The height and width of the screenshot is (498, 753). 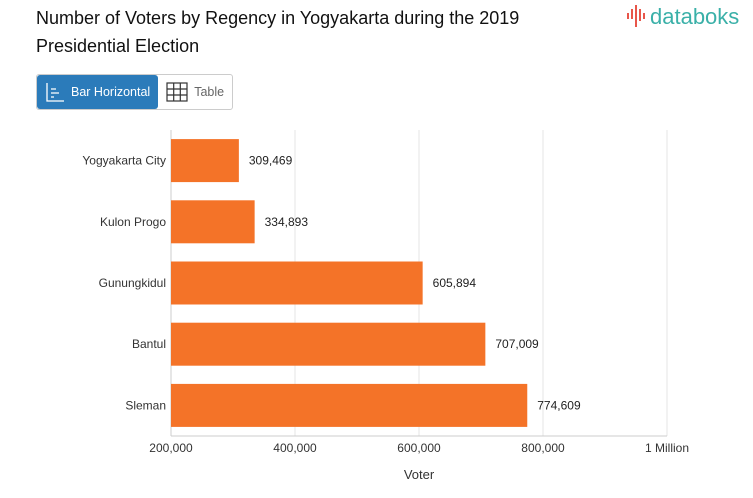 I want to click on bar-horizontal-button: Bar Horizontal, so click(x=98, y=92).